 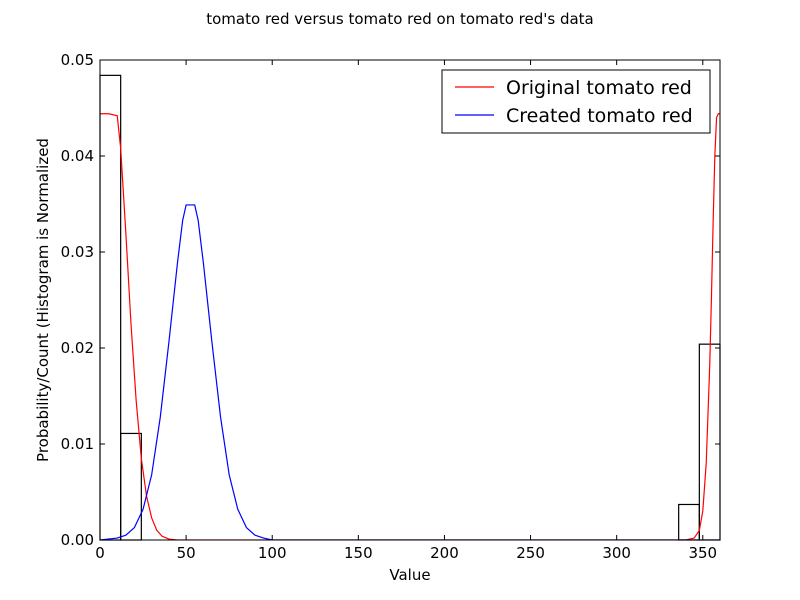 I want to click on x-tick-label: 300, so click(x=616, y=553).